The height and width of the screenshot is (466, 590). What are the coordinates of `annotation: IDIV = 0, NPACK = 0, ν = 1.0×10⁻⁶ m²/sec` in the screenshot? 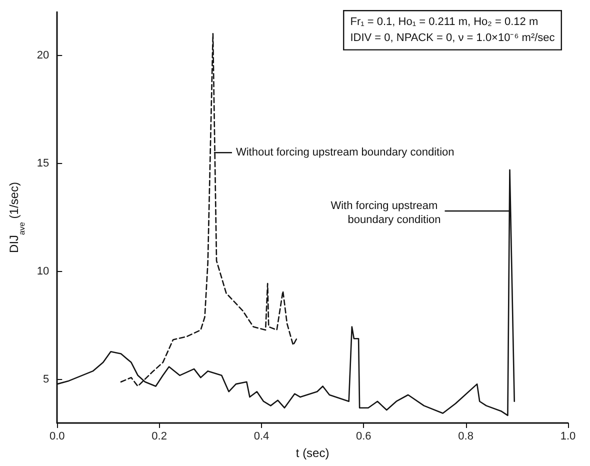 It's located at (453, 38).